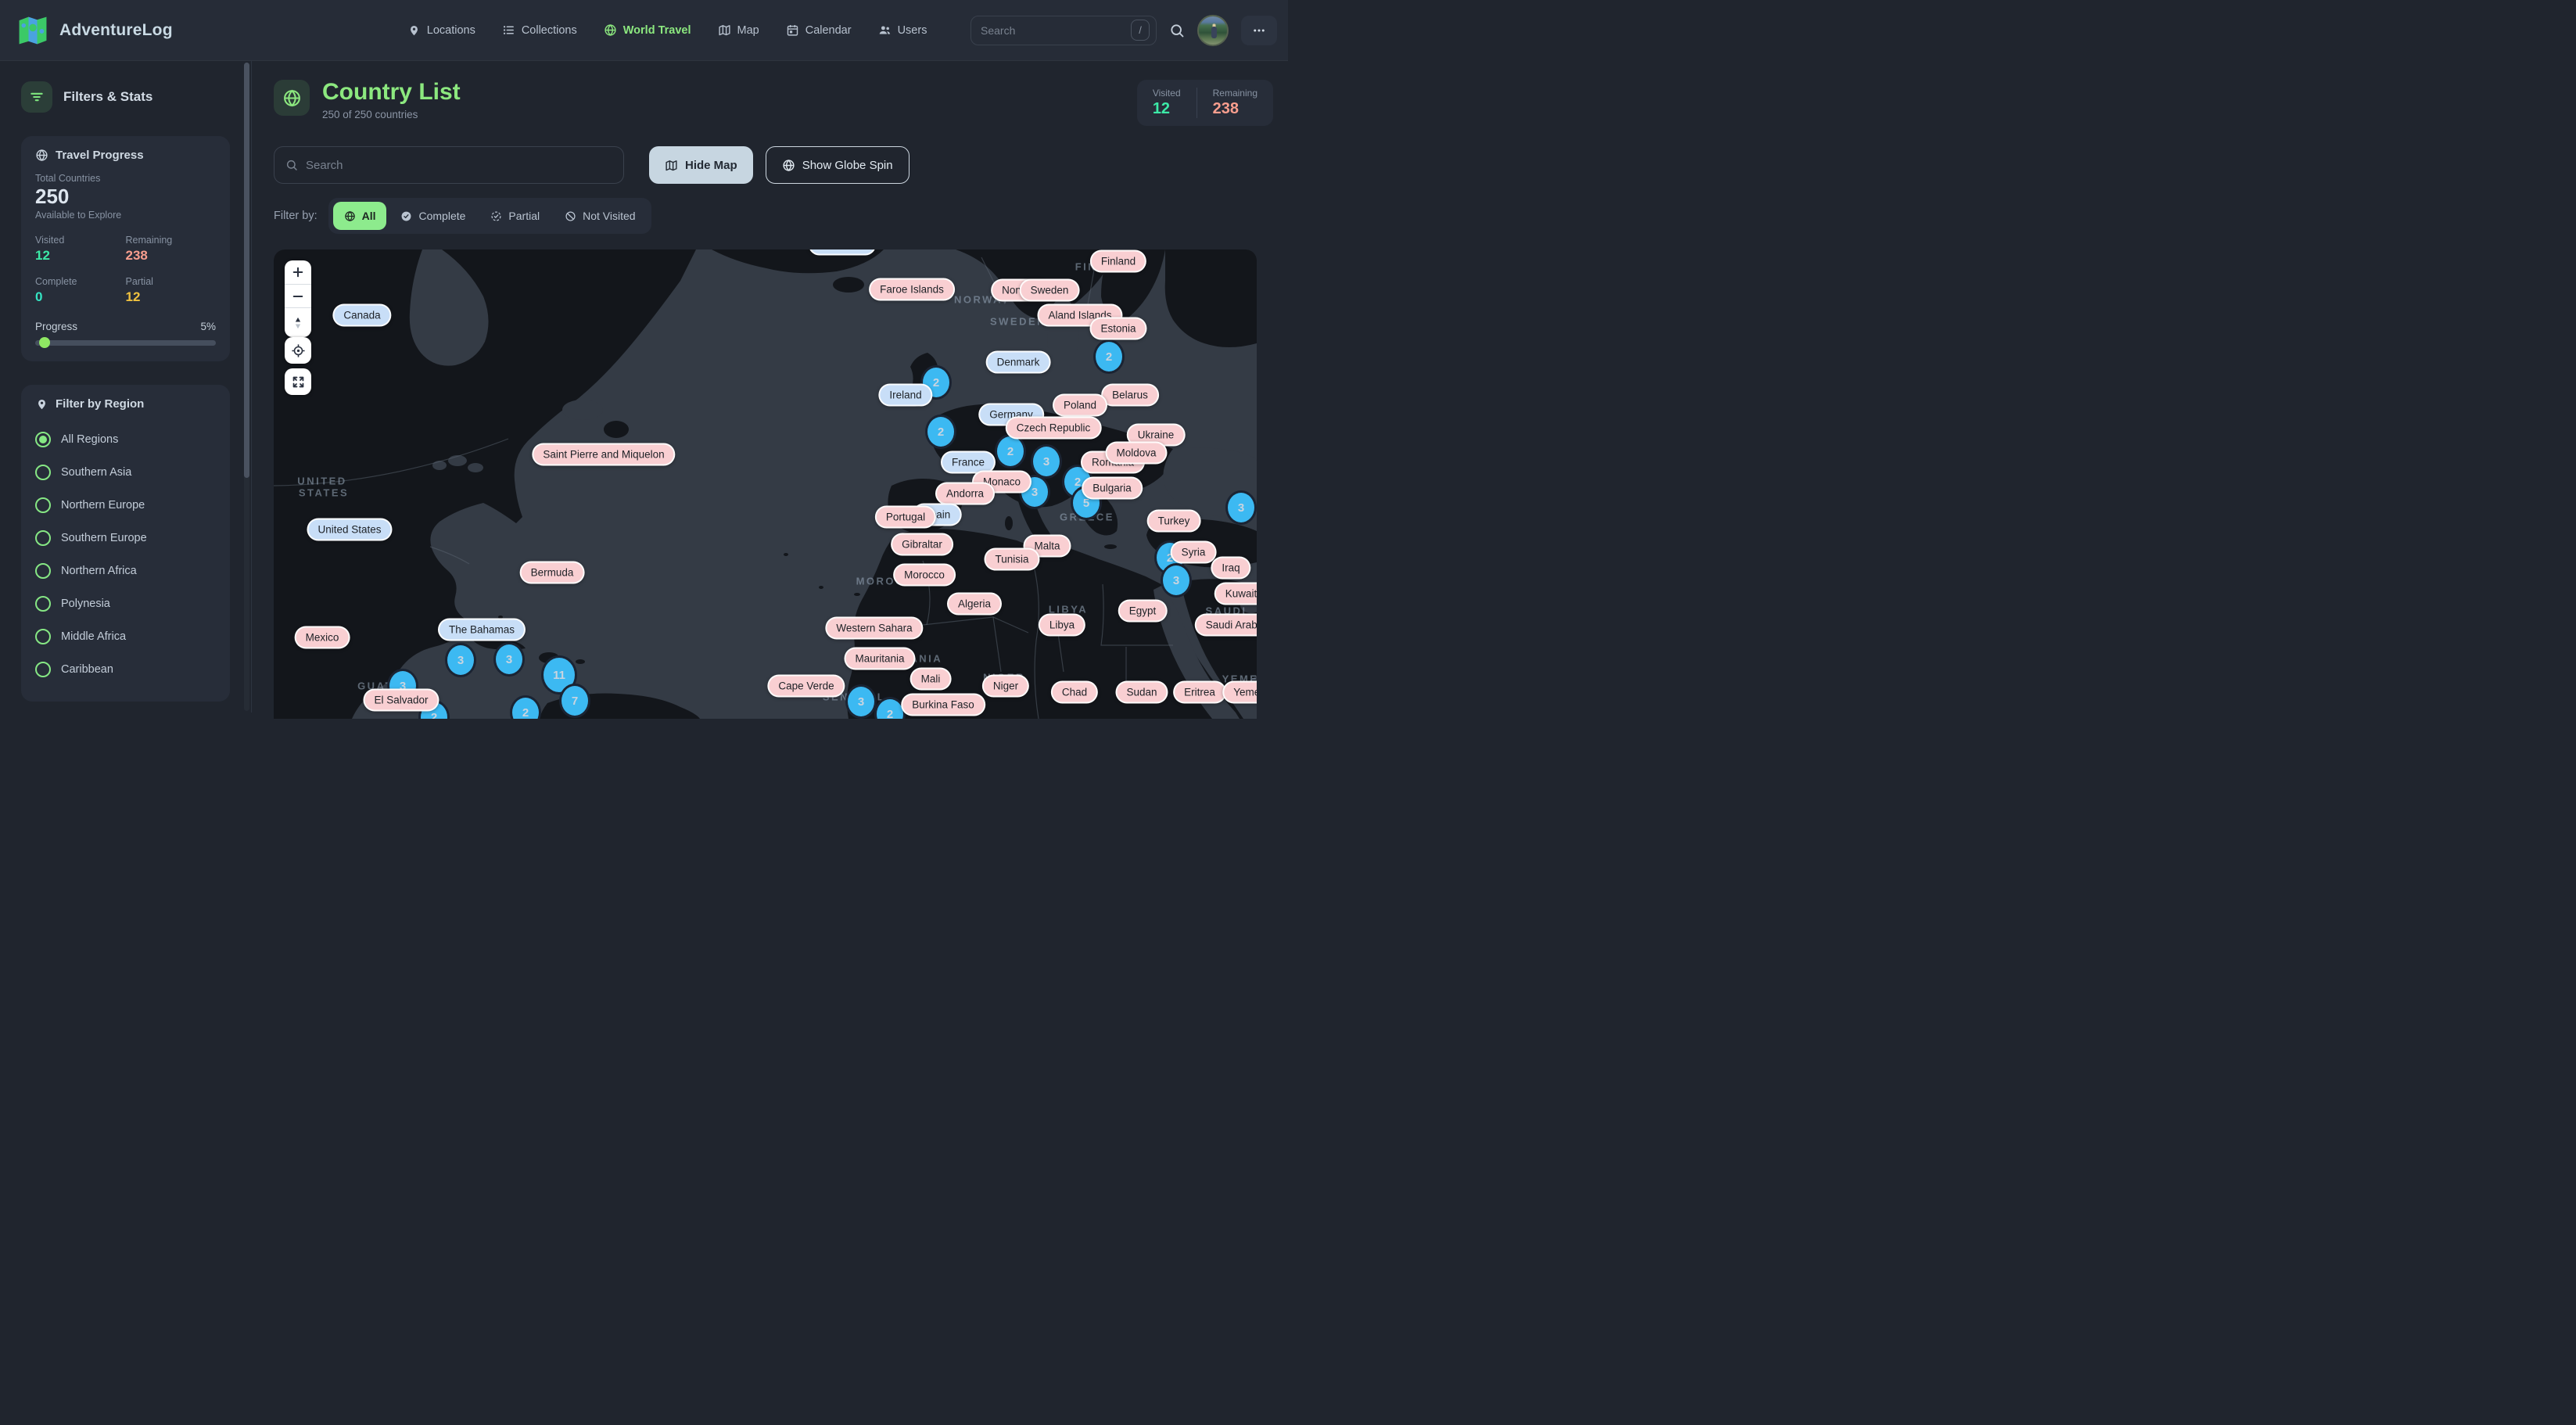 This screenshot has height=1425, width=2576. I want to click on progress-knob, so click(44, 342).